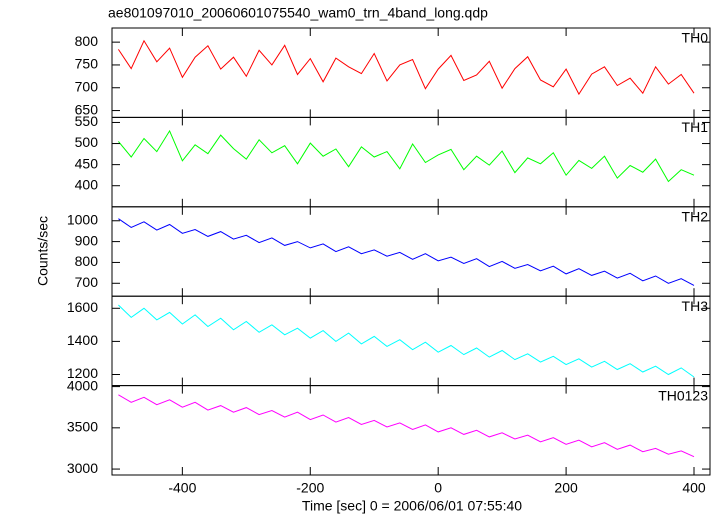  I want to click on y-tick-label: 1200, so click(82, 373).